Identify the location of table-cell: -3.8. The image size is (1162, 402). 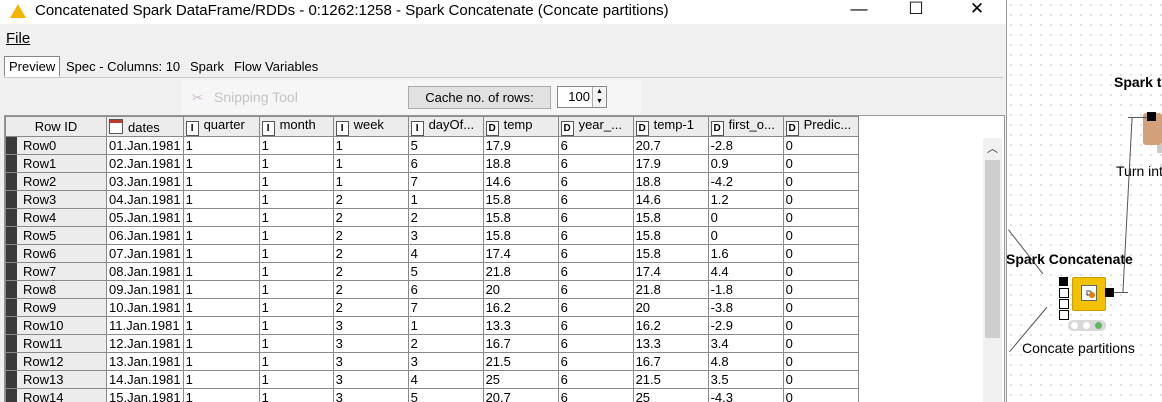
(745, 307).